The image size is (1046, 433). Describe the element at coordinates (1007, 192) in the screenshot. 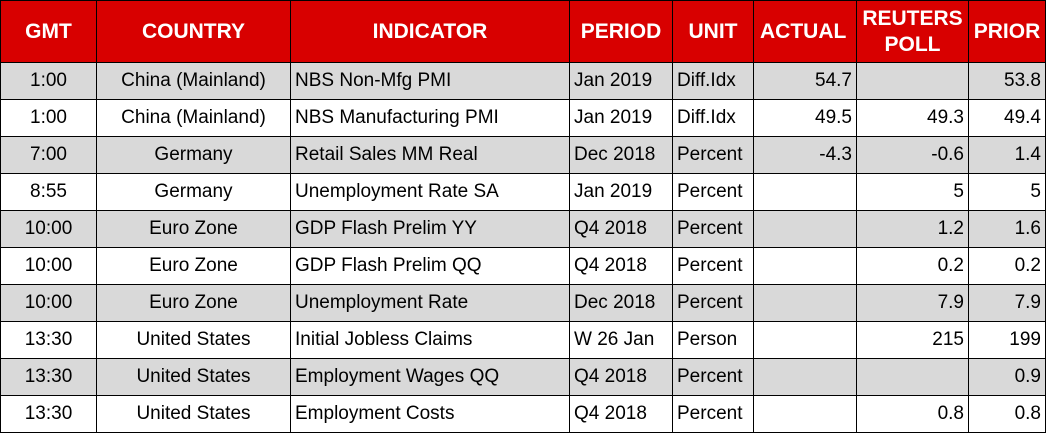

I see `cell-prior: 5` at that location.